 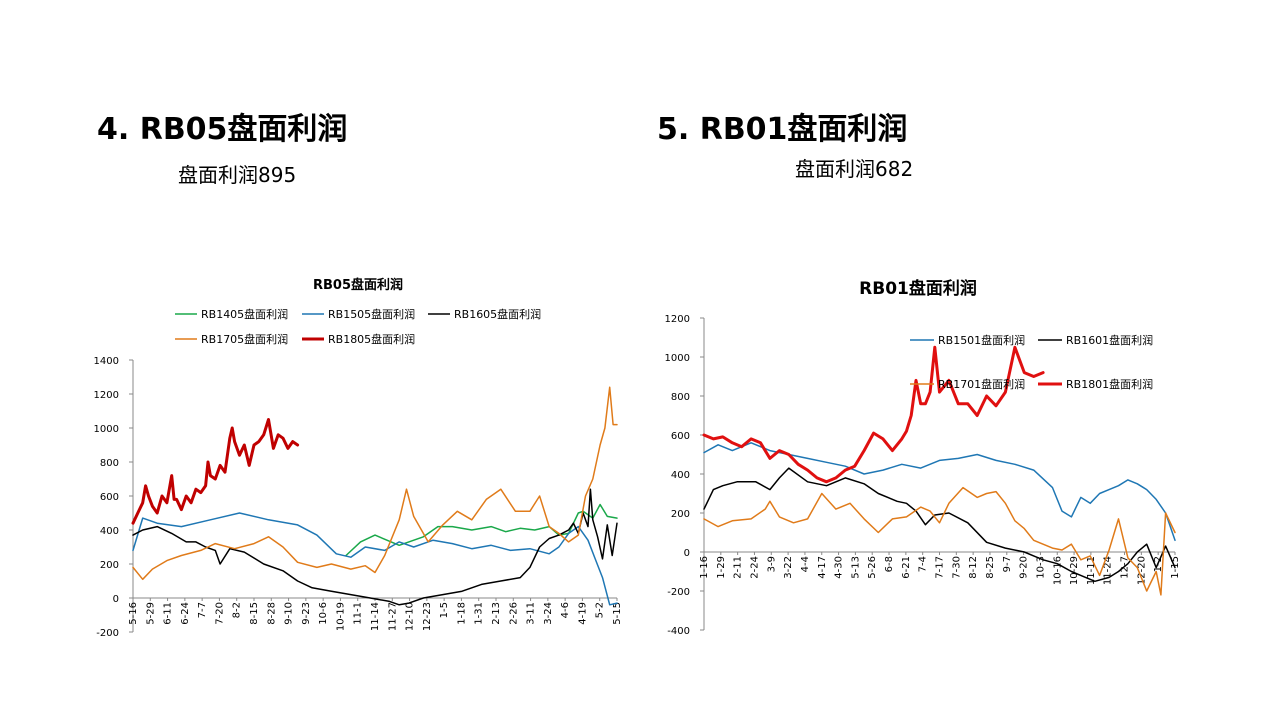 What do you see at coordinates (1040, 567) in the screenshot?
I see `rb01-x-tick-label: 10-3` at bounding box center [1040, 567].